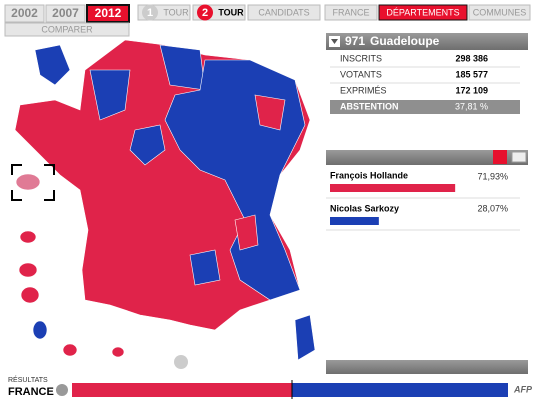 Image resolution: width=540 pixels, height=406 pixels. I want to click on stat-label: ABSTENTION, so click(369, 106).